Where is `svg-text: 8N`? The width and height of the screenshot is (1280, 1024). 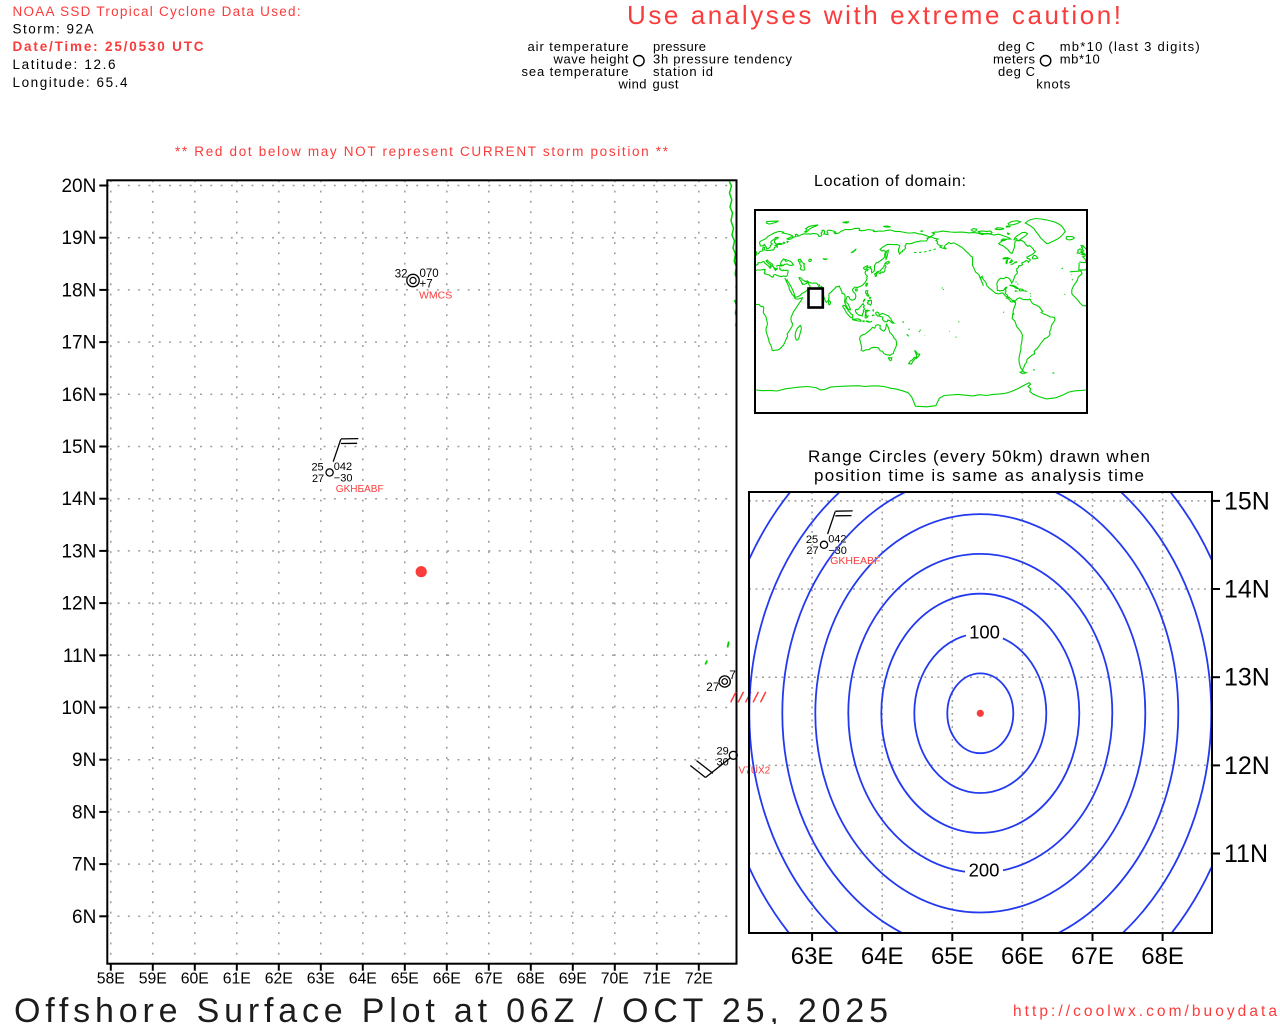
svg-text: 8N is located at coordinates (84, 812).